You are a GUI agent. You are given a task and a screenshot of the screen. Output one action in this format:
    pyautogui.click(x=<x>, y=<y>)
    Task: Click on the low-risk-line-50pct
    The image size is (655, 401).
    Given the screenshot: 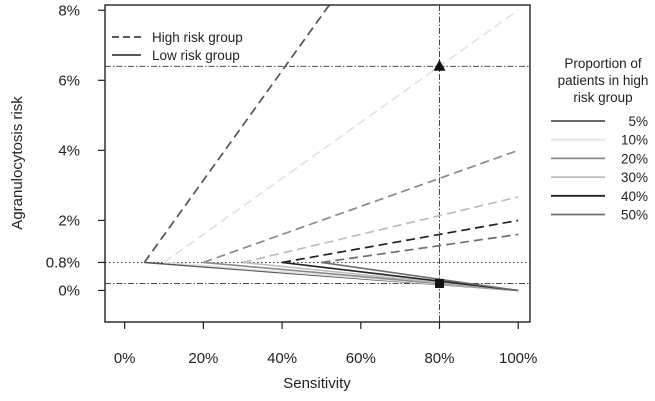 What is the action you would take?
    pyautogui.click(x=420, y=276)
    